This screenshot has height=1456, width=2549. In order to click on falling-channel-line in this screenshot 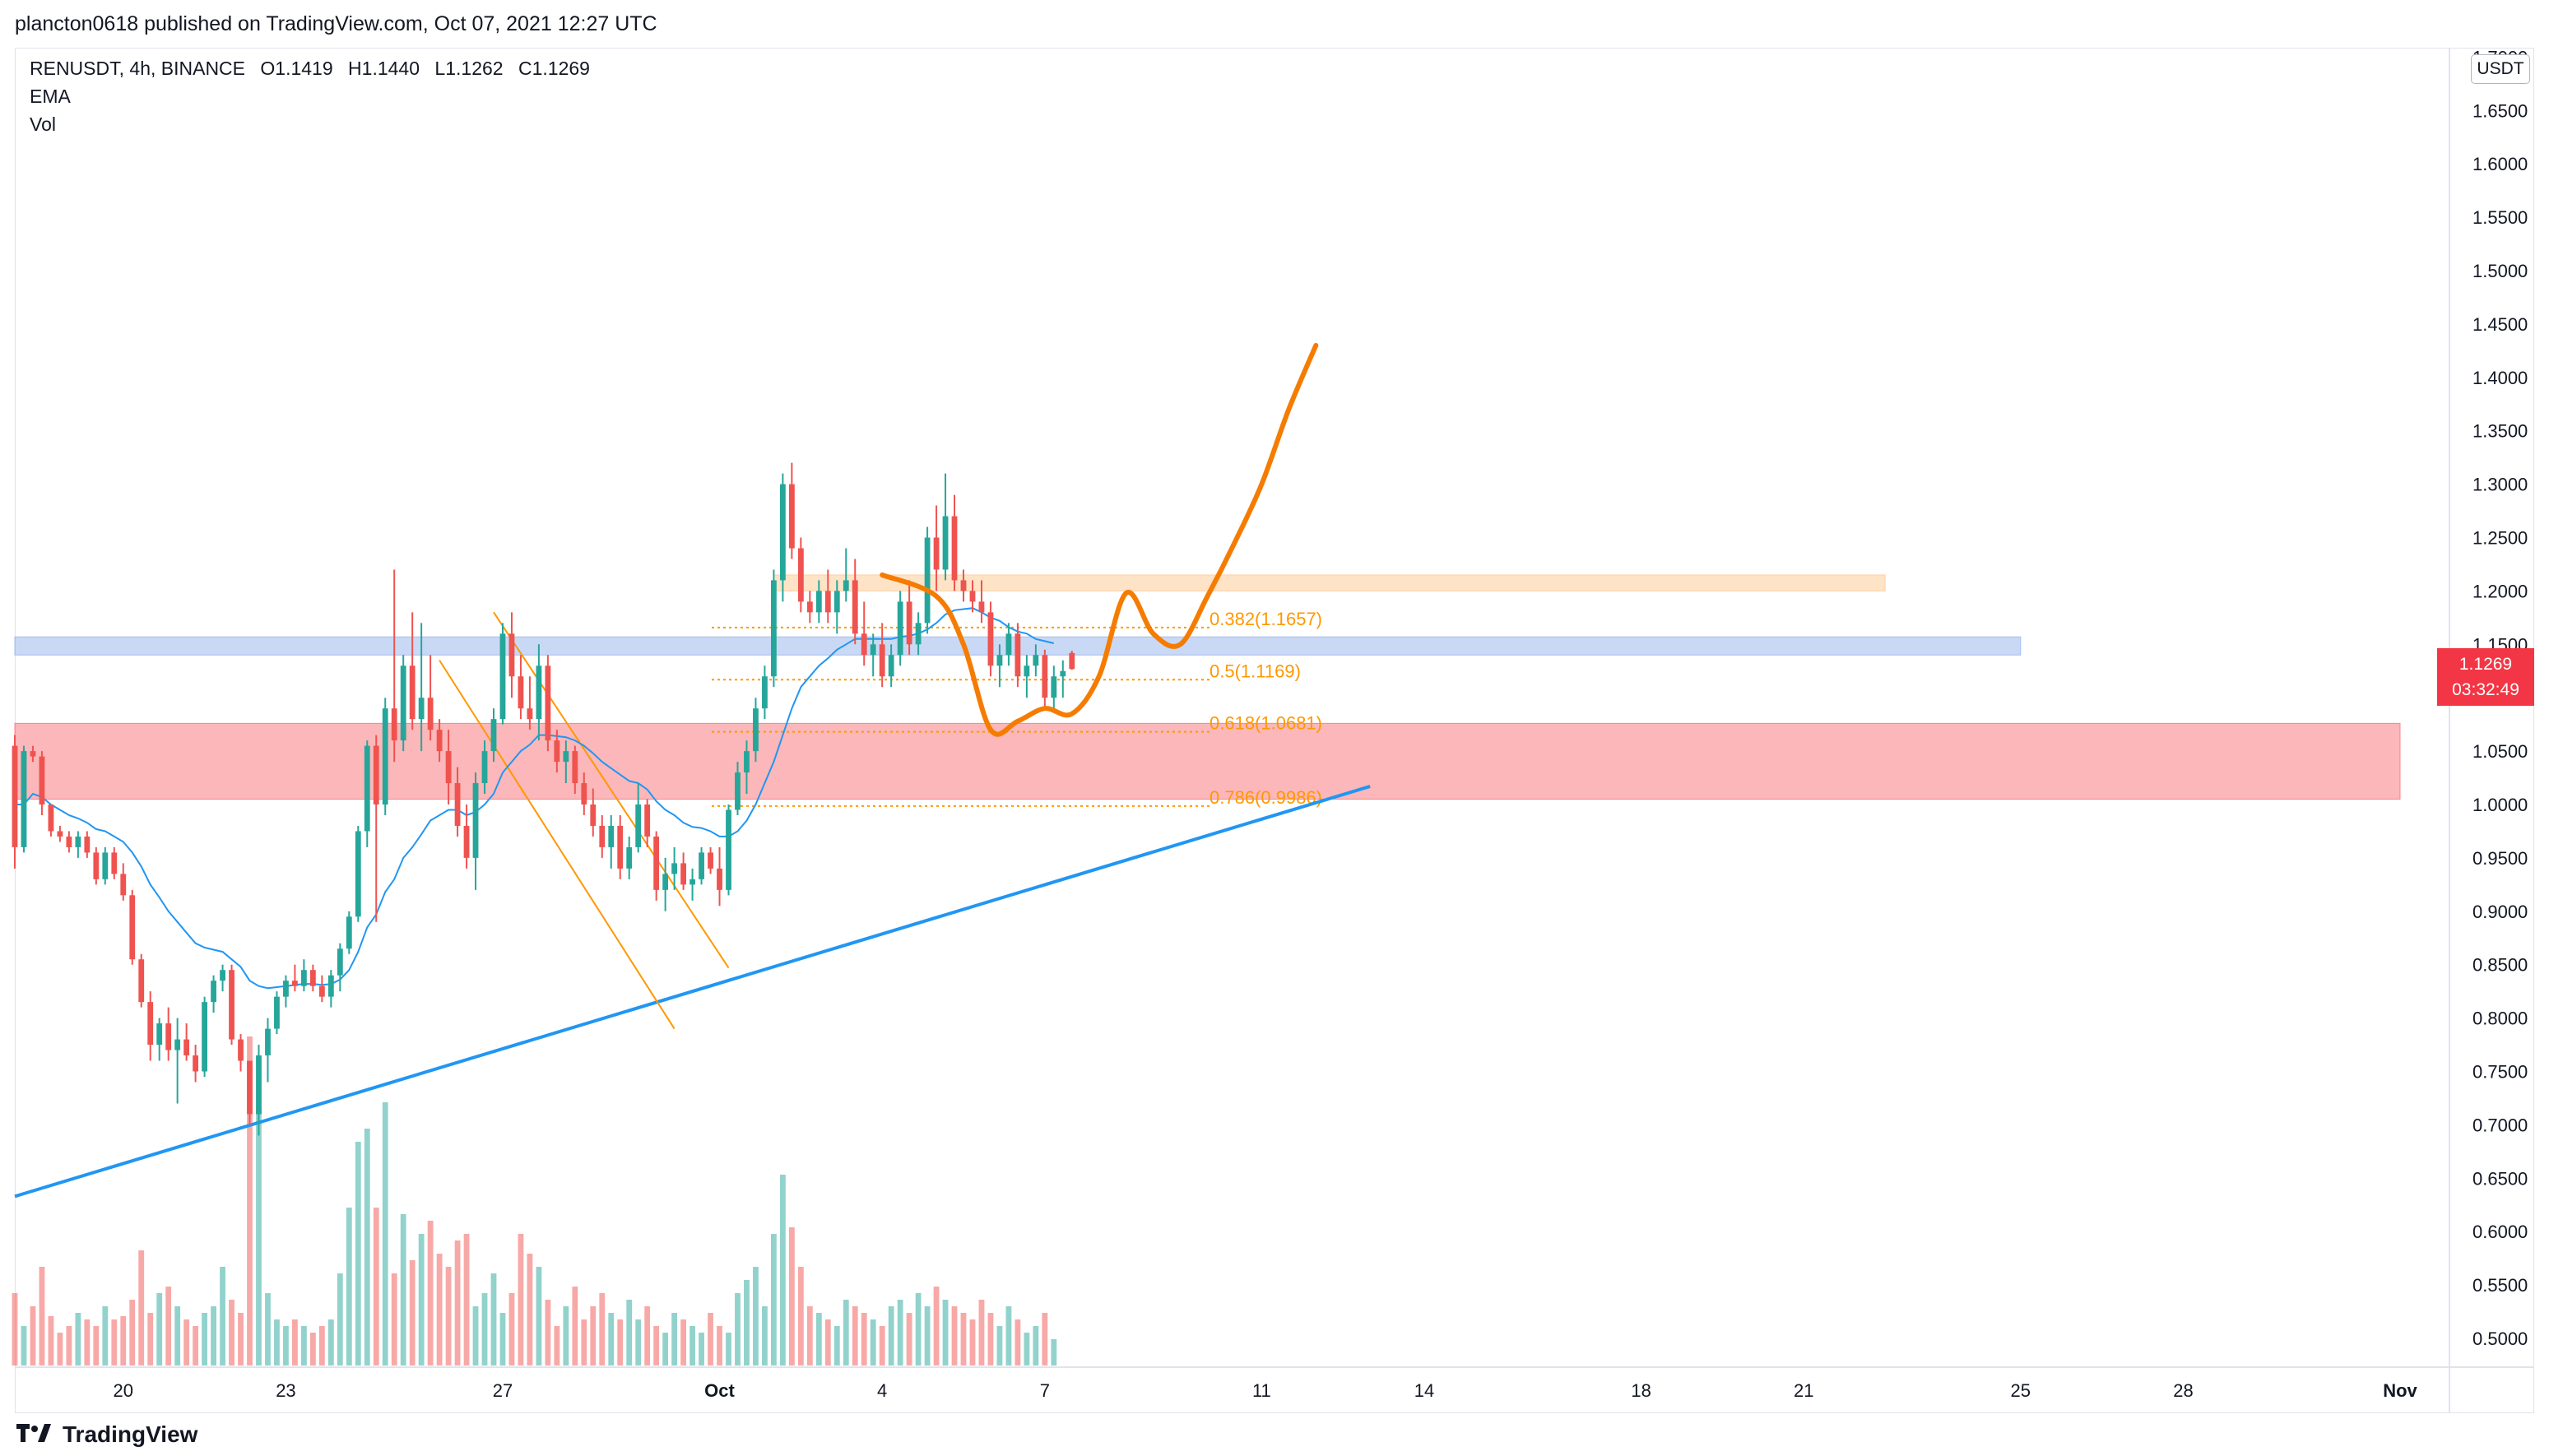, I will do `click(557, 845)`.